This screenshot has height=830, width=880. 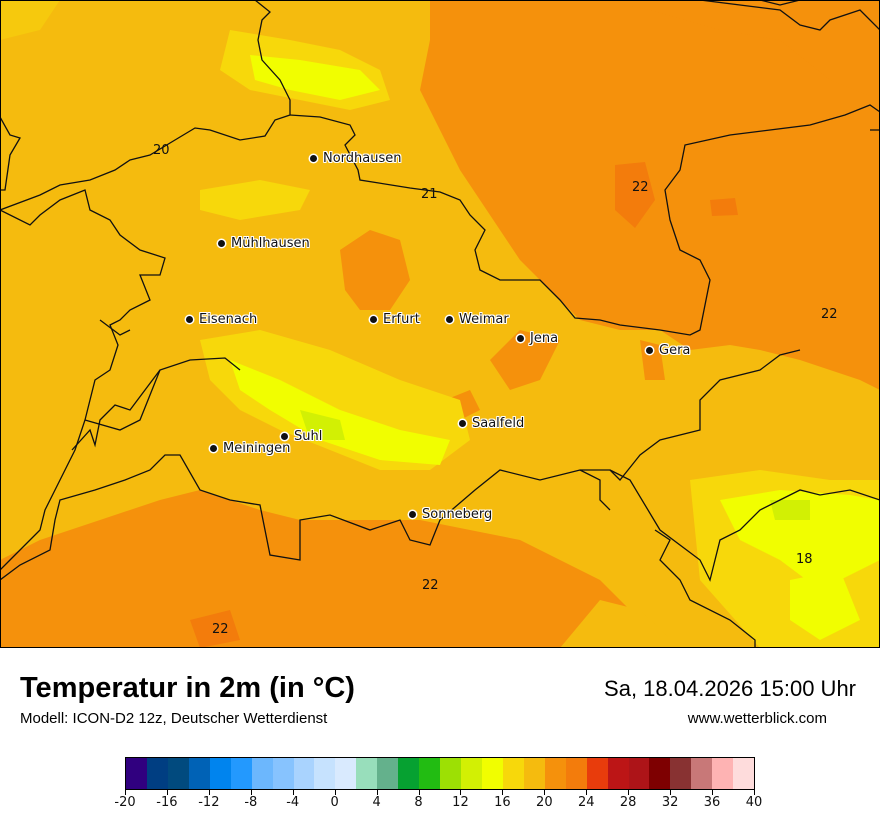 What do you see at coordinates (418, 802) in the screenshot?
I see `colorbar-tick-label: 8` at bounding box center [418, 802].